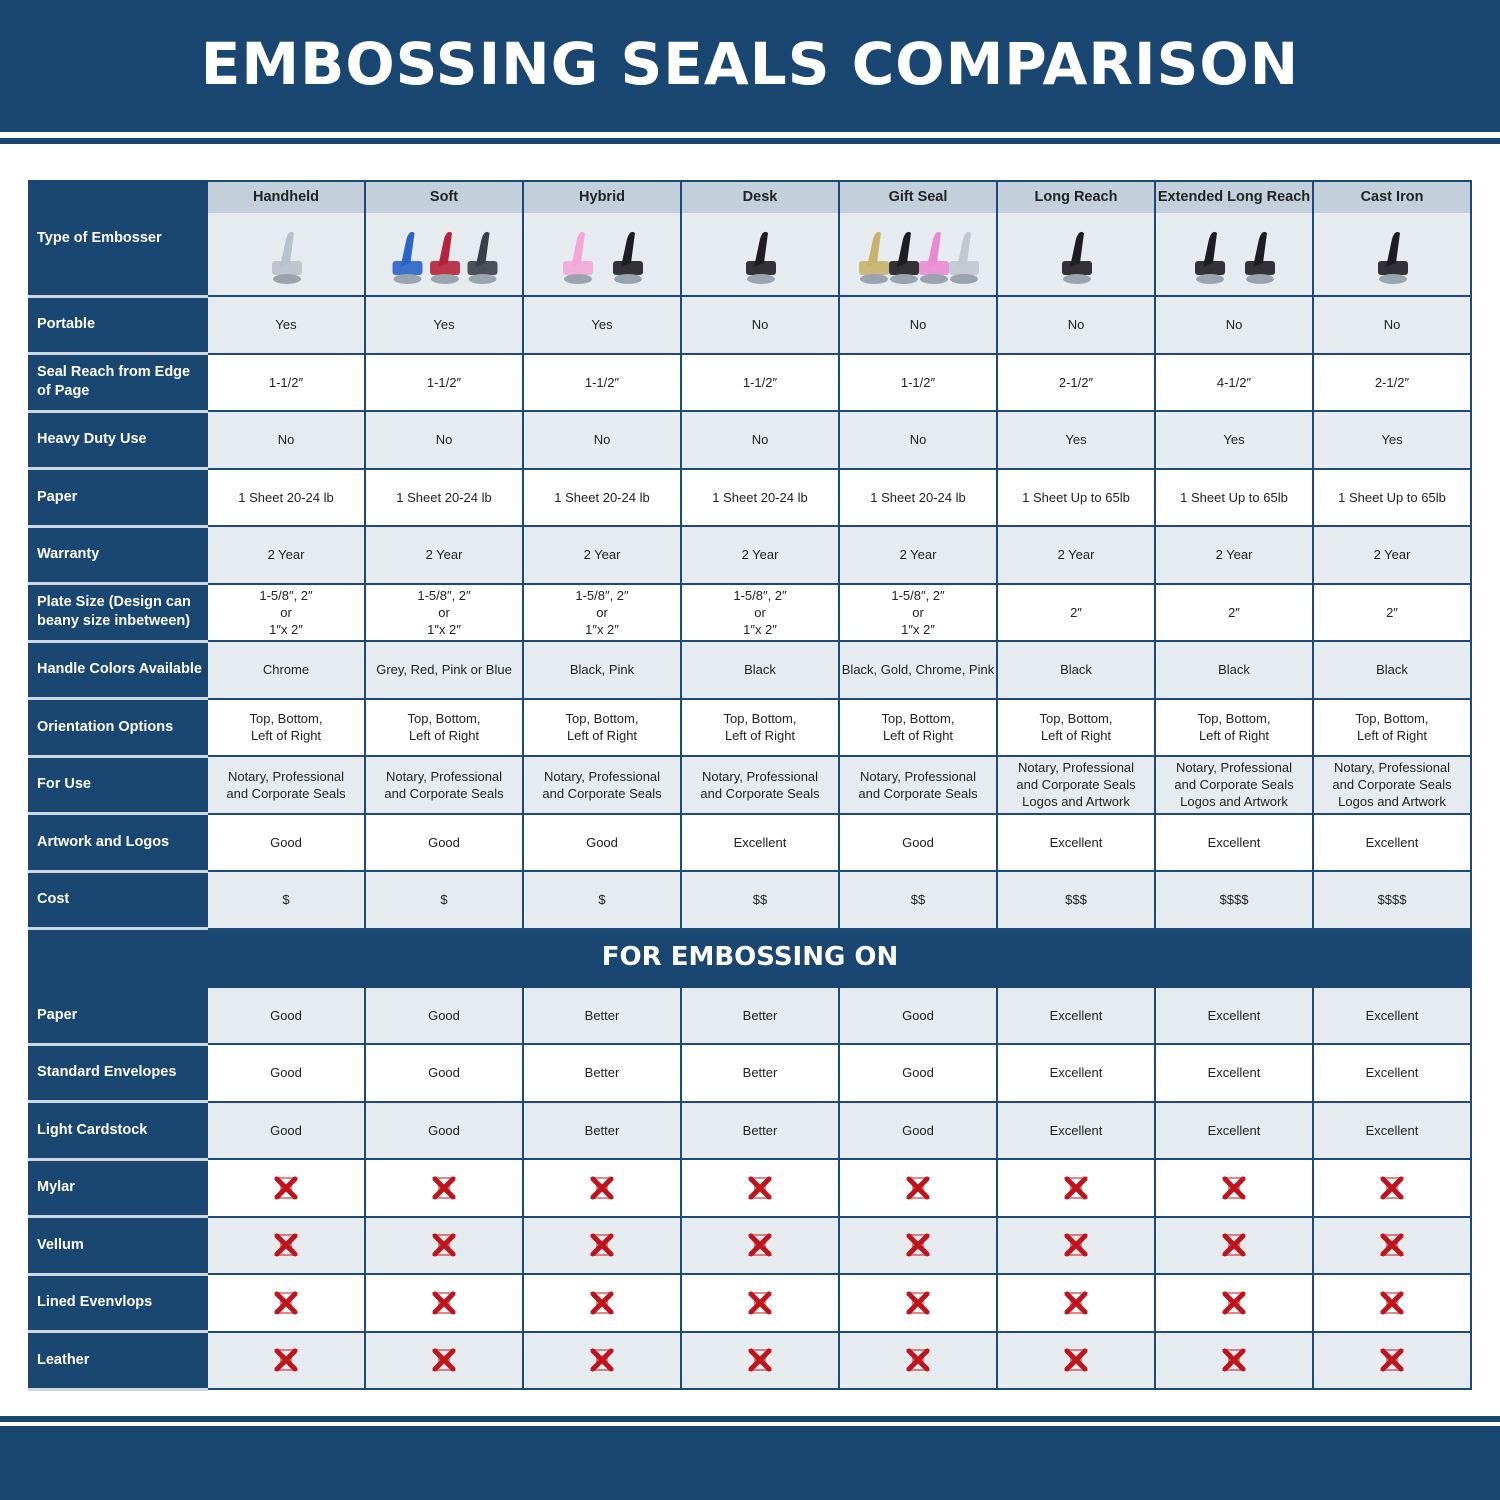 This screenshot has width=1500, height=1500. Describe the element at coordinates (445, 257) in the screenshot. I see `soft-embossers-image` at that location.